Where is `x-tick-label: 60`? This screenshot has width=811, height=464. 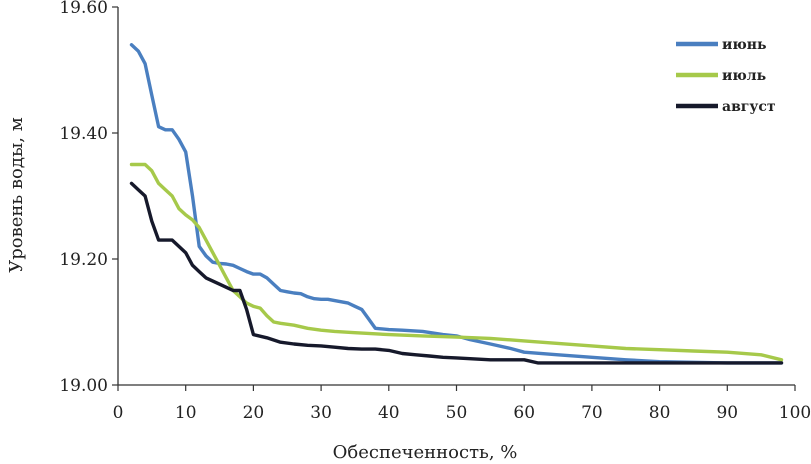
x-tick-label: 60 is located at coordinates (524, 413).